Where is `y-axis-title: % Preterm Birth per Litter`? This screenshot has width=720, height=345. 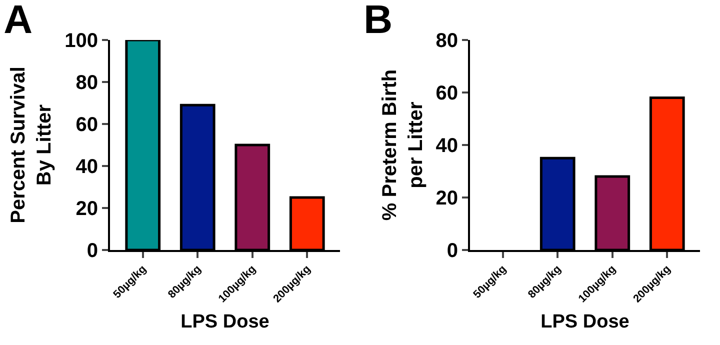
y-axis-title: % Preterm Birth per Litter is located at coordinates (402, 145).